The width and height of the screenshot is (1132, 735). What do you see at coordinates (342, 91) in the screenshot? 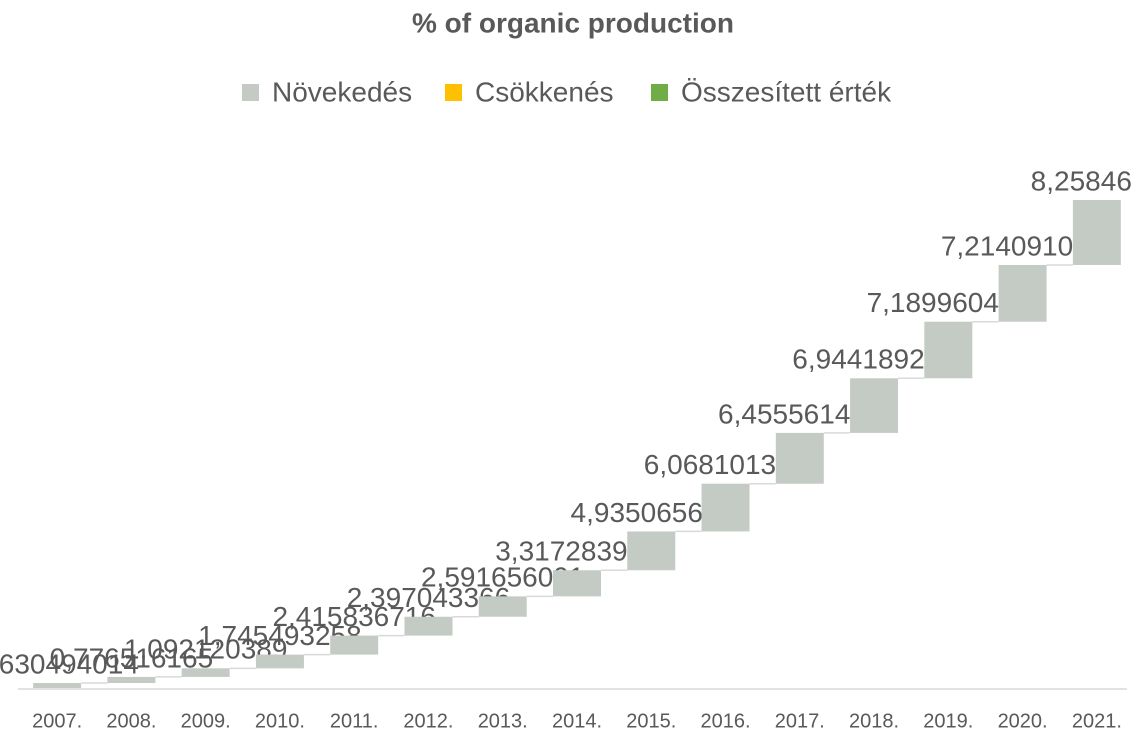
I see `legend-label: Növekedés` at bounding box center [342, 91].